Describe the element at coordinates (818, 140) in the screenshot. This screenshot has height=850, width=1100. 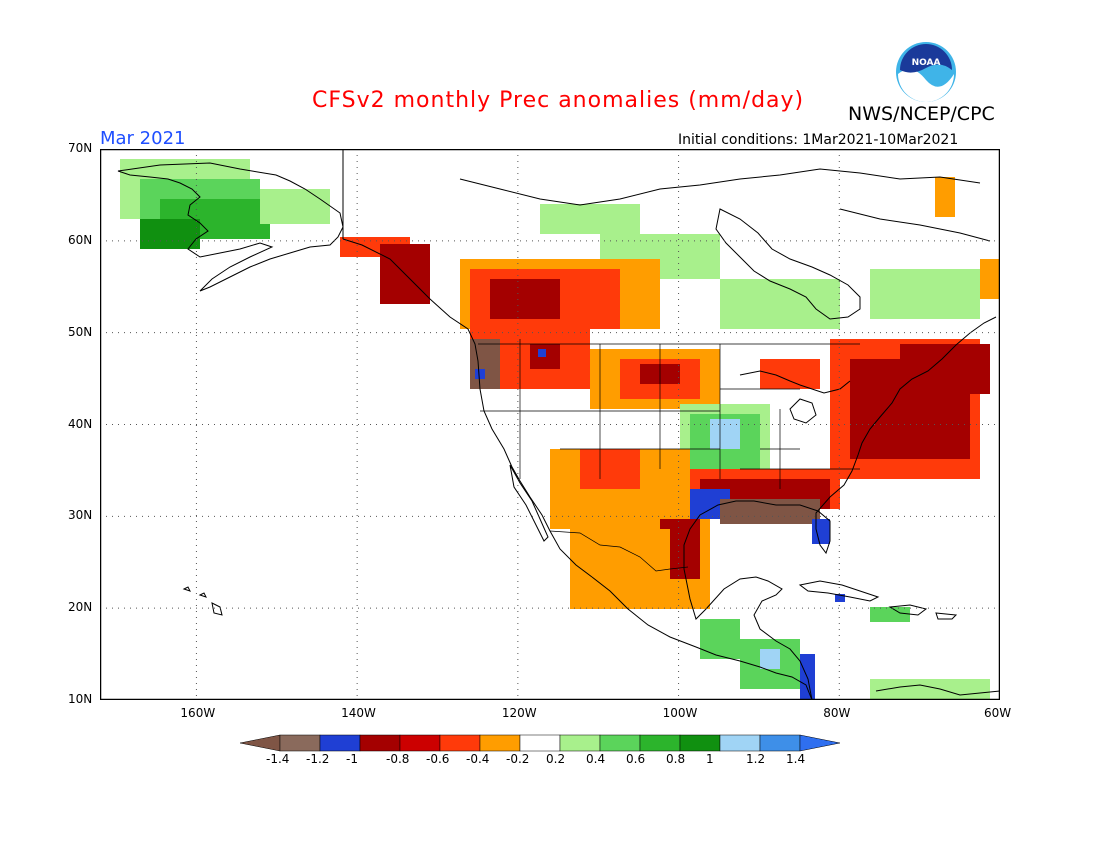
I see `initial-conditions: Initial conditions: 1Mar2021-10Mar2021` at that location.